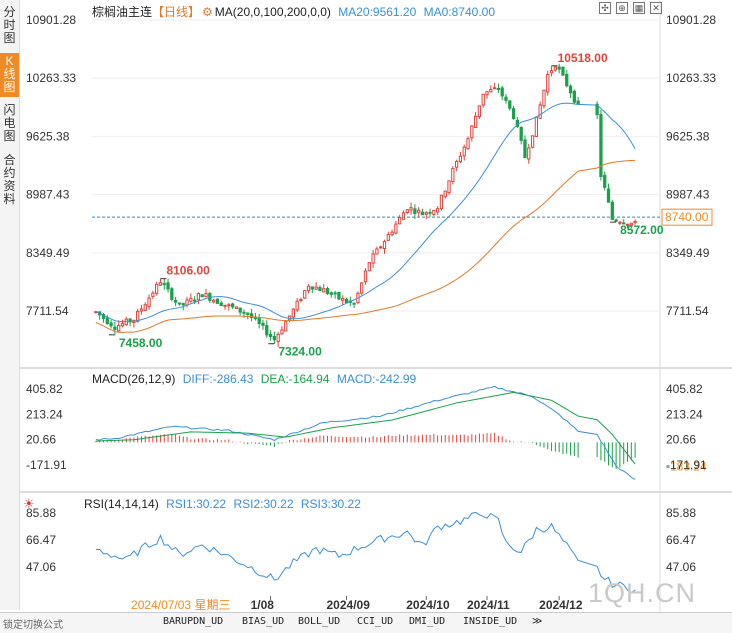 The image size is (732, 633). What do you see at coordinates (194, 605) in the screenshot?
I see `cursor-date-bg` at bounding box center [194, 605].